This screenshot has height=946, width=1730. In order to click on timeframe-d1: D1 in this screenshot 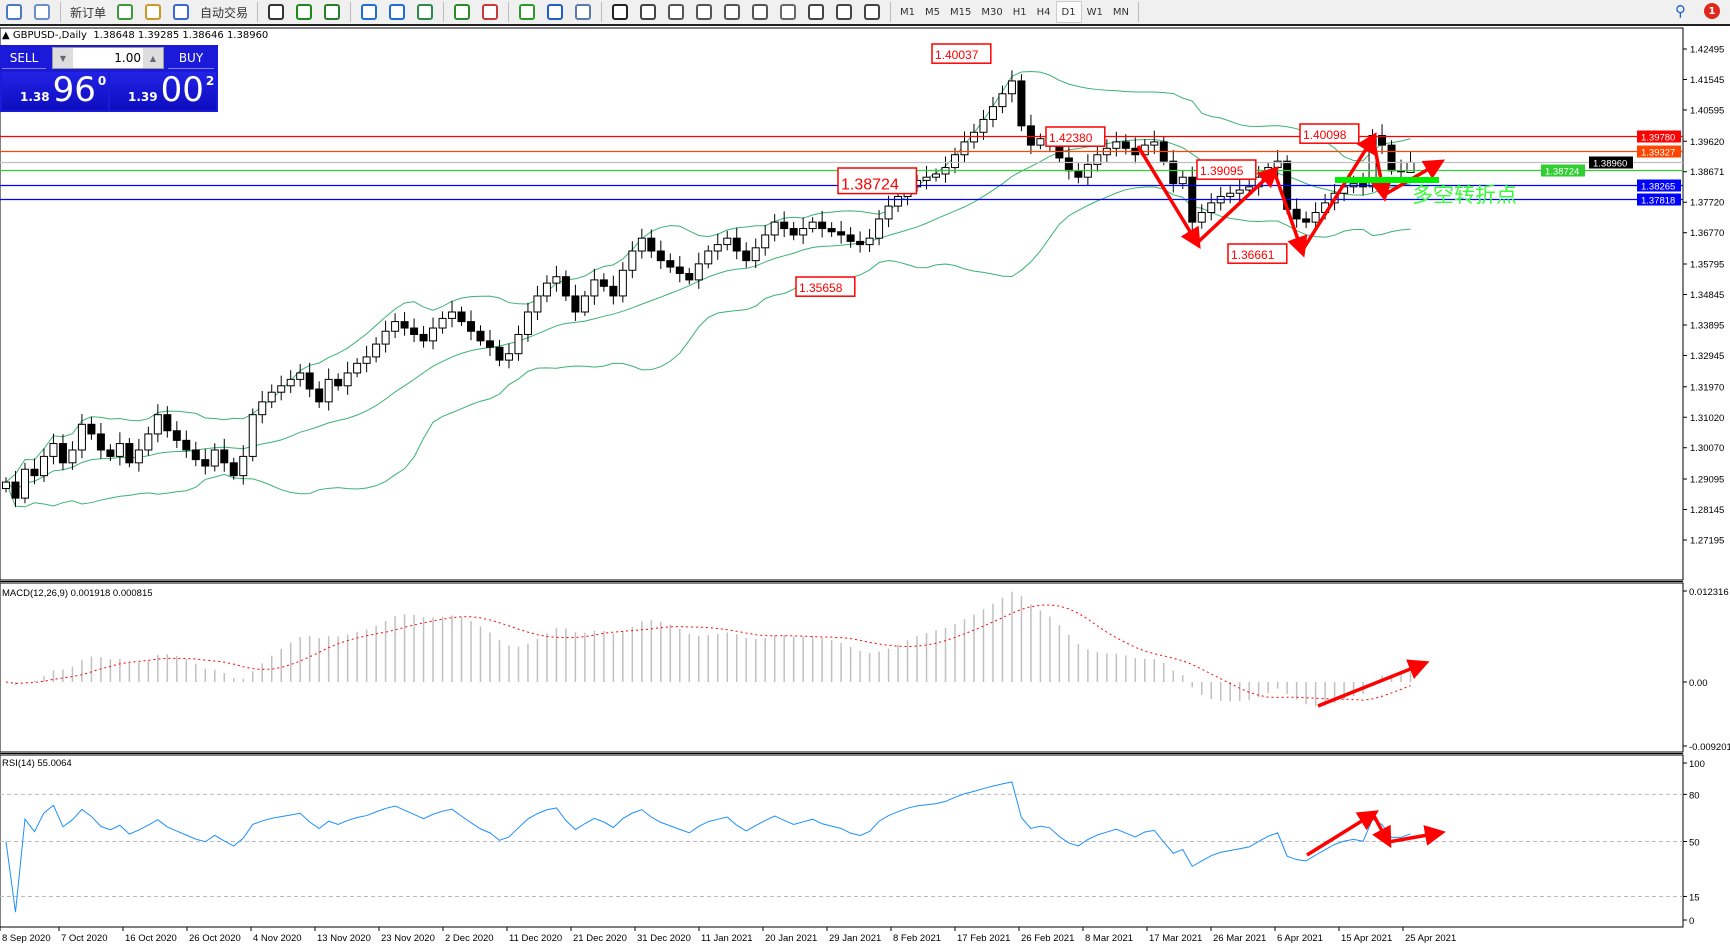, I will do `click(1068, 12)`.